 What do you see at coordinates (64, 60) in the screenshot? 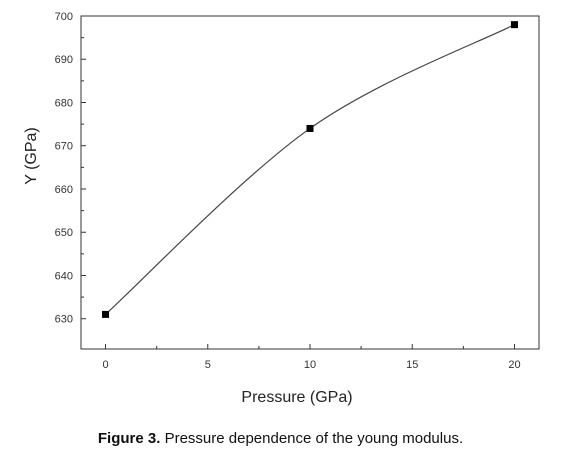
I see `y-tick-label-690: 690` at bounding box center [64, 60].